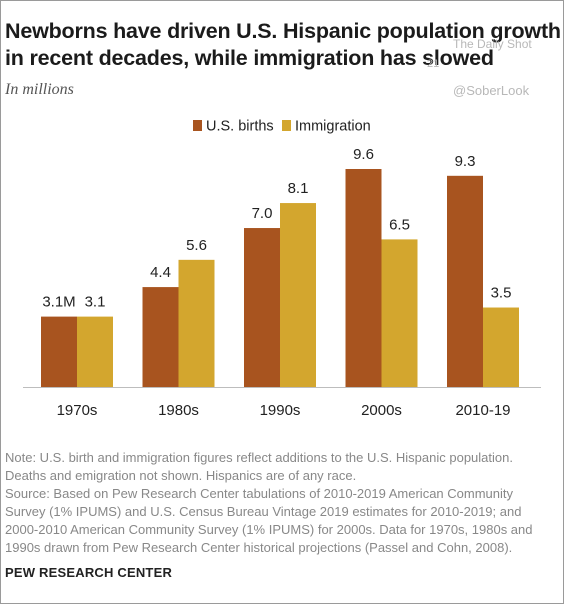 The image size is (564, 604). Describe the element at coordinates (363, 154) in the screenshot. I see `data-label: 9.6` at that location.